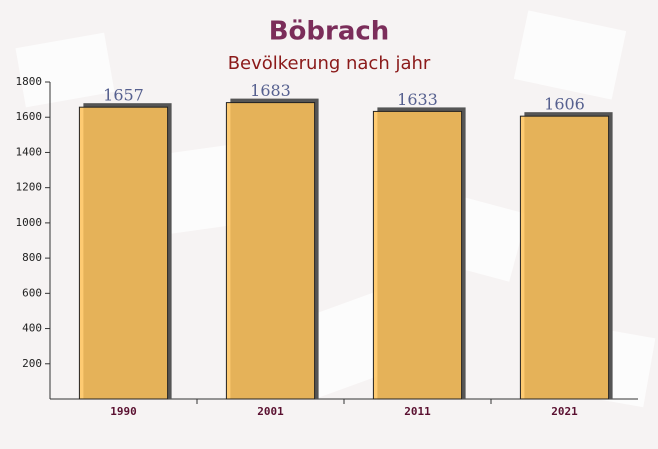 This screenshot has height=449, width=658. Describe the element at coordinates (564, 411) in the screenshot. I see `x-tick-label: 2021` at that location.